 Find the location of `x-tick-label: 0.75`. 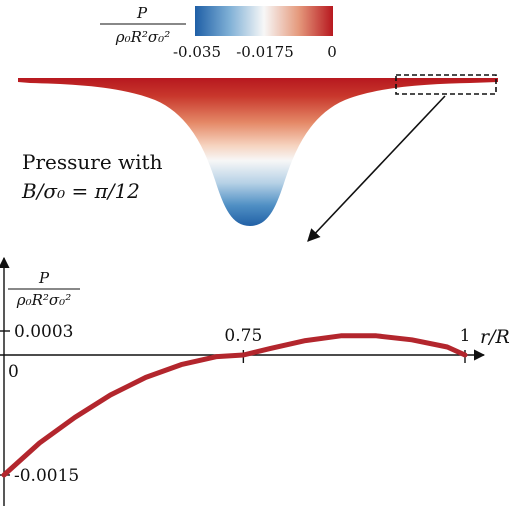

x-tick-label: 0.75 is located at coordinates (243, 336).